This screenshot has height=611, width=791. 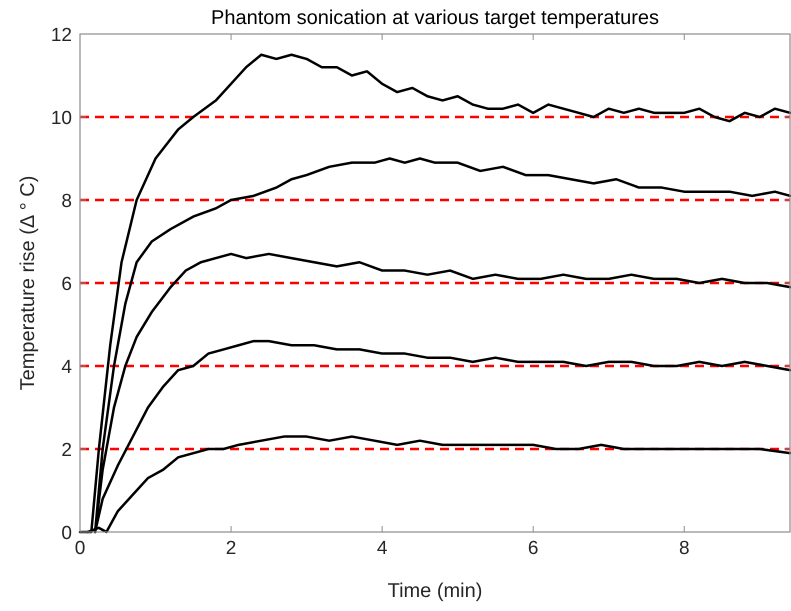 I want to click on y-tick-label: 8, so click(x=66, y=201).